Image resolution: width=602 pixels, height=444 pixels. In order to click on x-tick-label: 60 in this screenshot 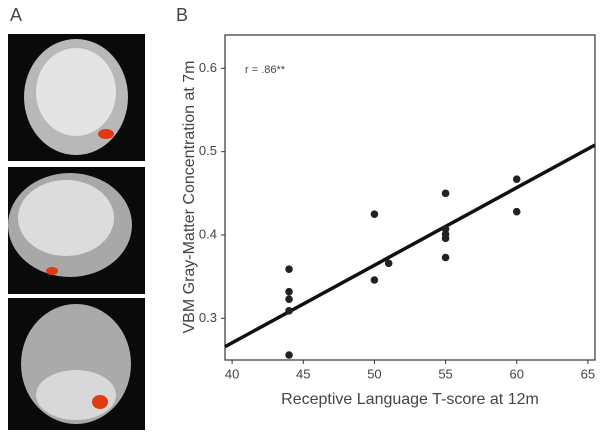, I will do `click(516, 373)`.